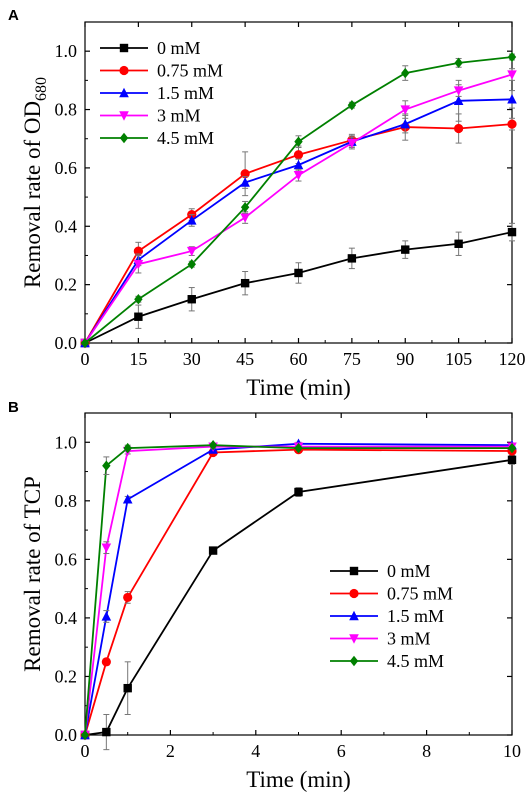 This screenshot has height=806, width=529. I want to click on panel-label: A, so click(13, 15).